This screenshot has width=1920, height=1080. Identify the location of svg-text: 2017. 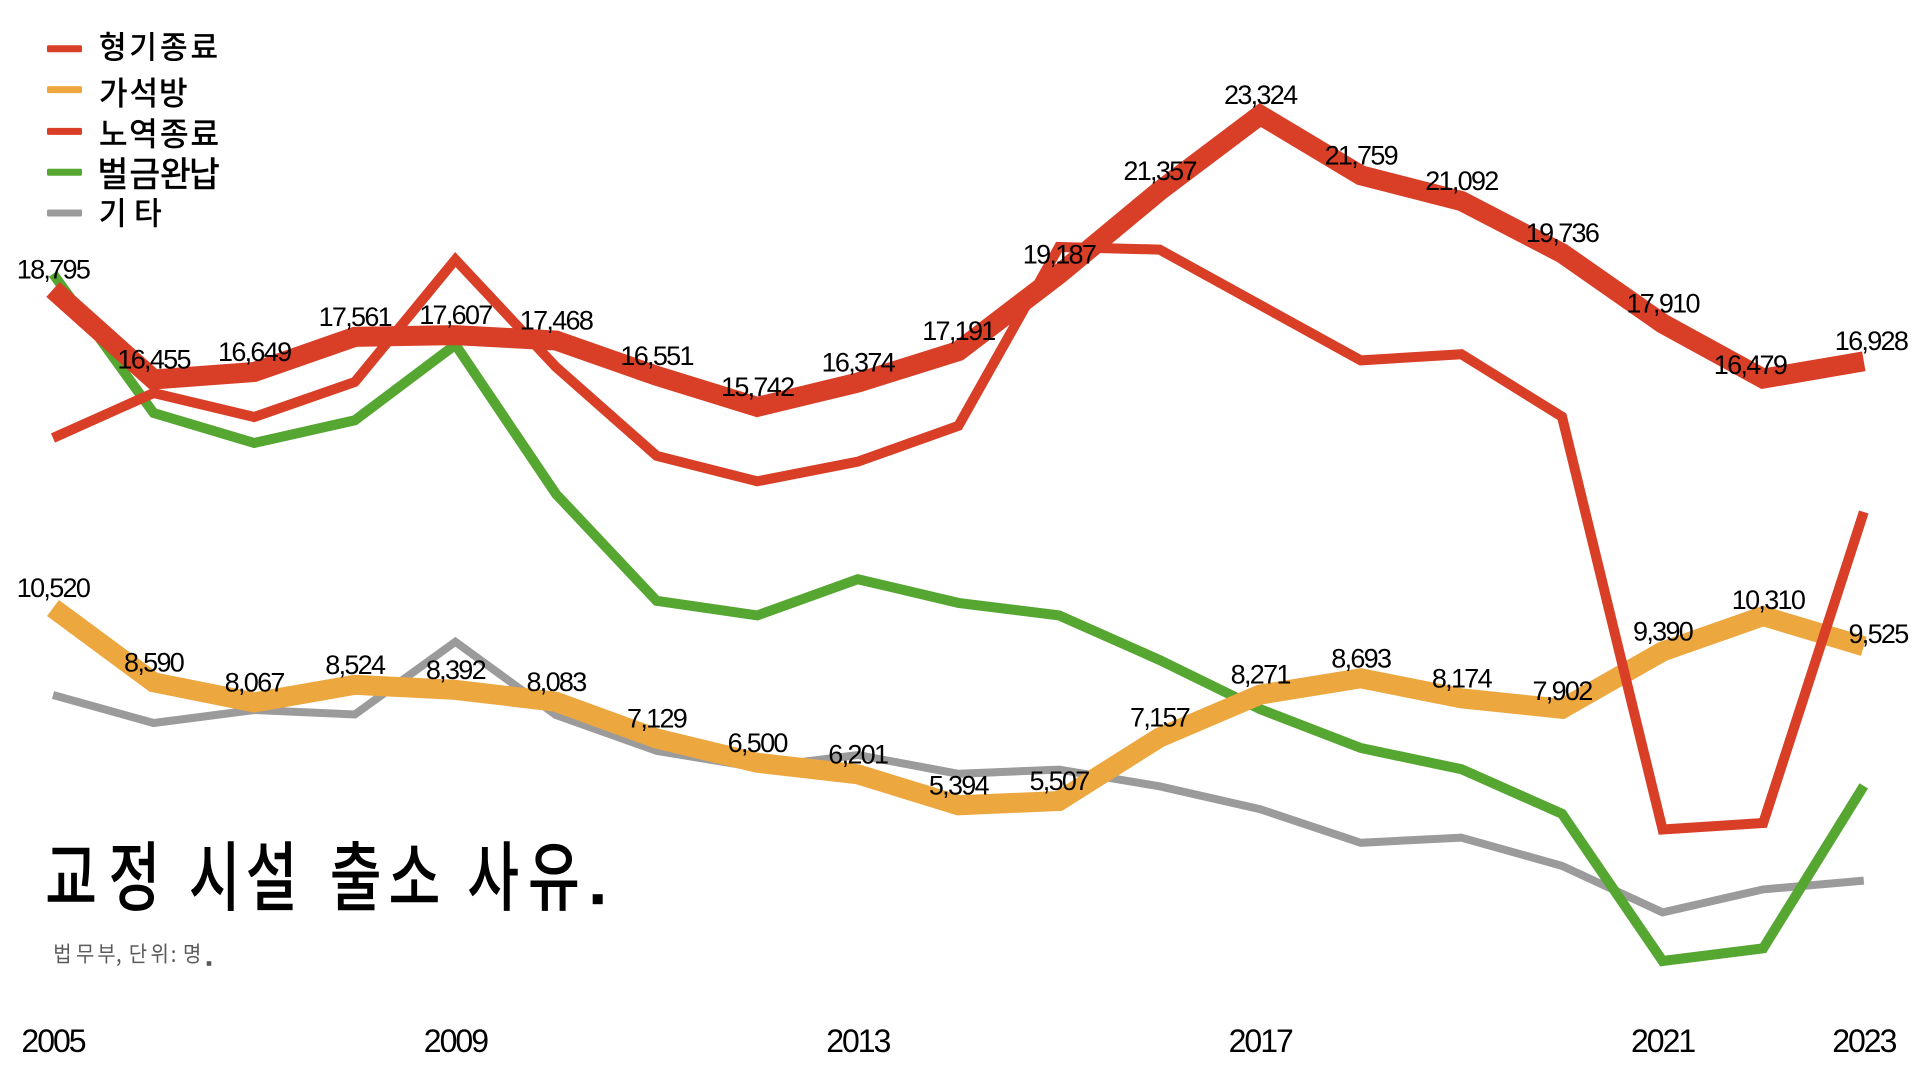
(1261, 1041).